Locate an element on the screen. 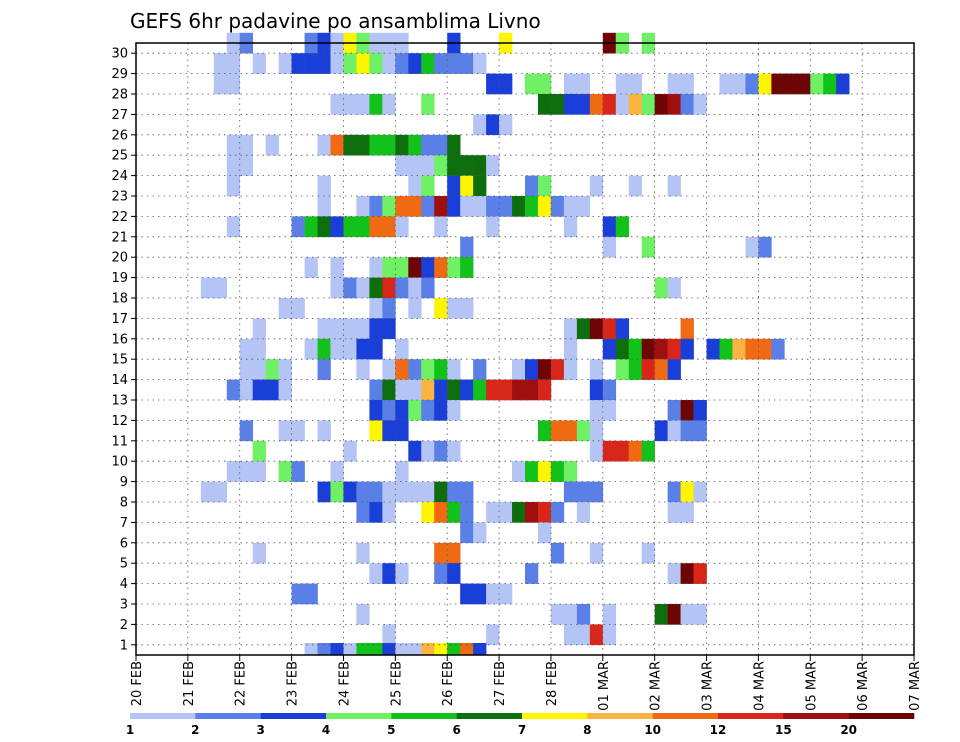 Image resolution: width=960 pixels, height=742 pixels. heatmap-cell-r14-s9 is located at coordinates (259, 369).